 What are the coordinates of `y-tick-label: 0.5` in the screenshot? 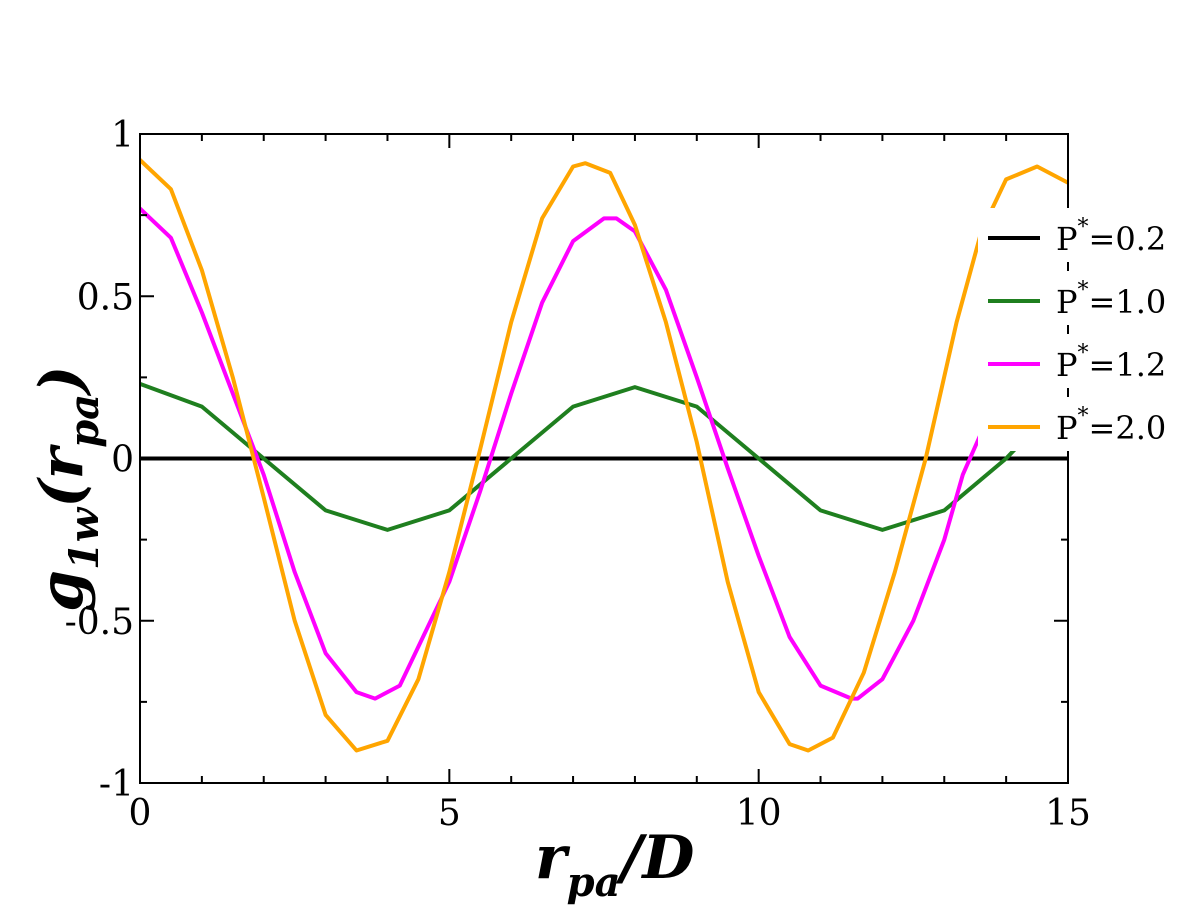 It's located at (105, 297).